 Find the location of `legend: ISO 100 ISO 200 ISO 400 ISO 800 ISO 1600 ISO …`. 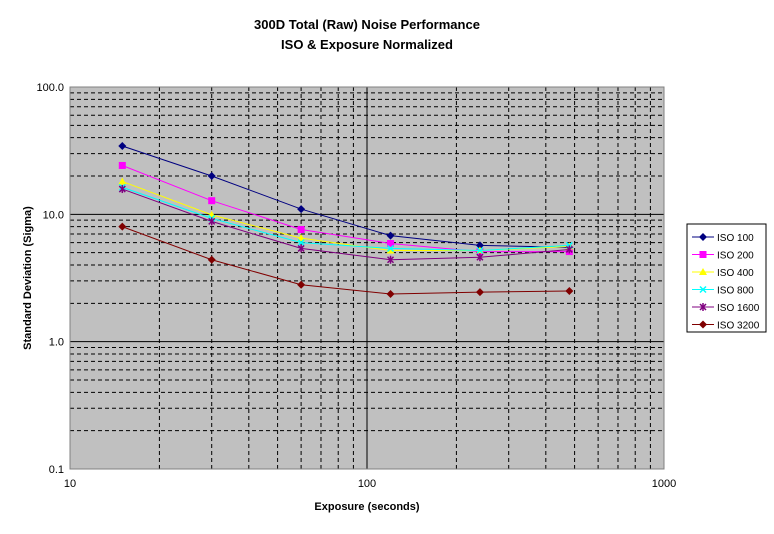

legend: ISO 100 ISO 200 ISO 400 ISO 800 ISO 1600 ISO … is located at coordinates (726, 278).